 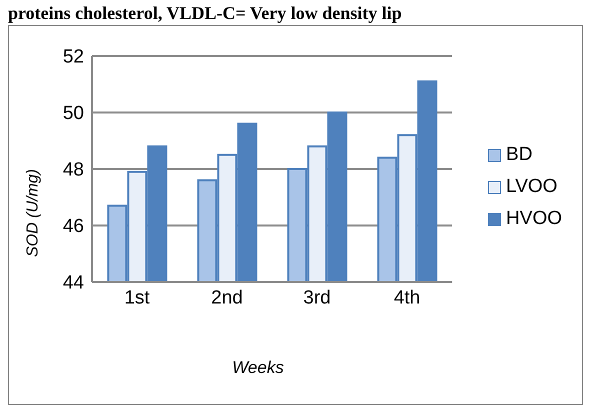 I want to click on x-tick-label: 1st, so click(x=137, y=297).